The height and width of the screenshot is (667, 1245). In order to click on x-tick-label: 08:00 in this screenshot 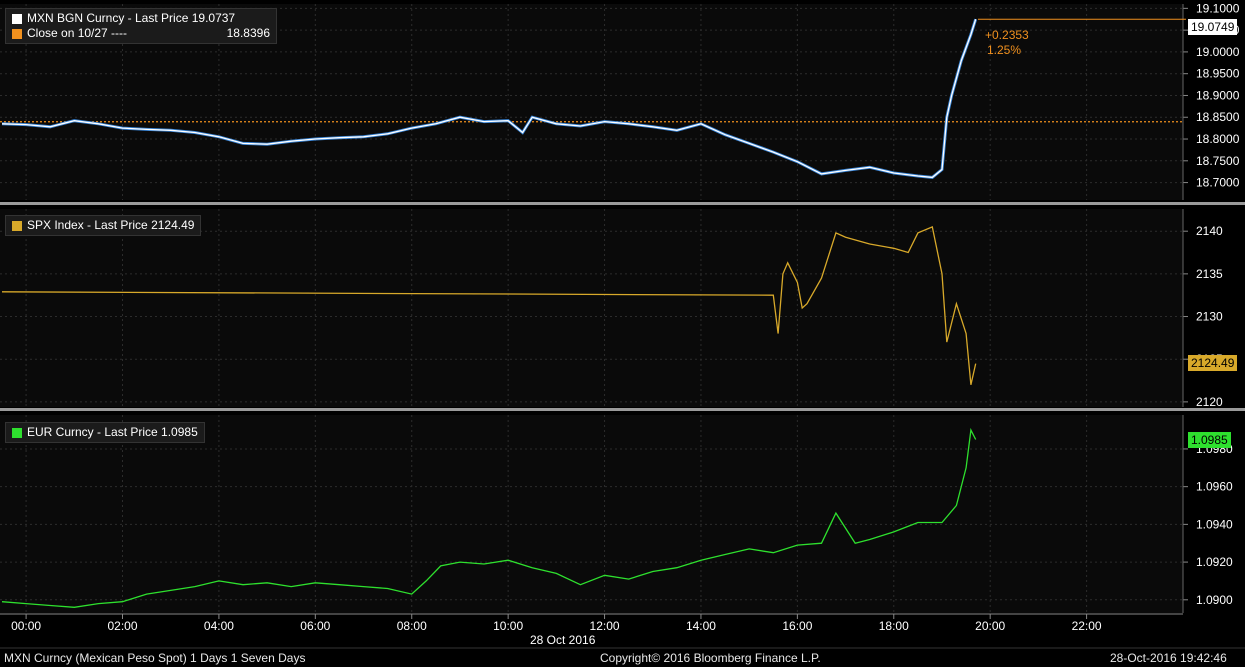, I will do `click(412, 626)`.